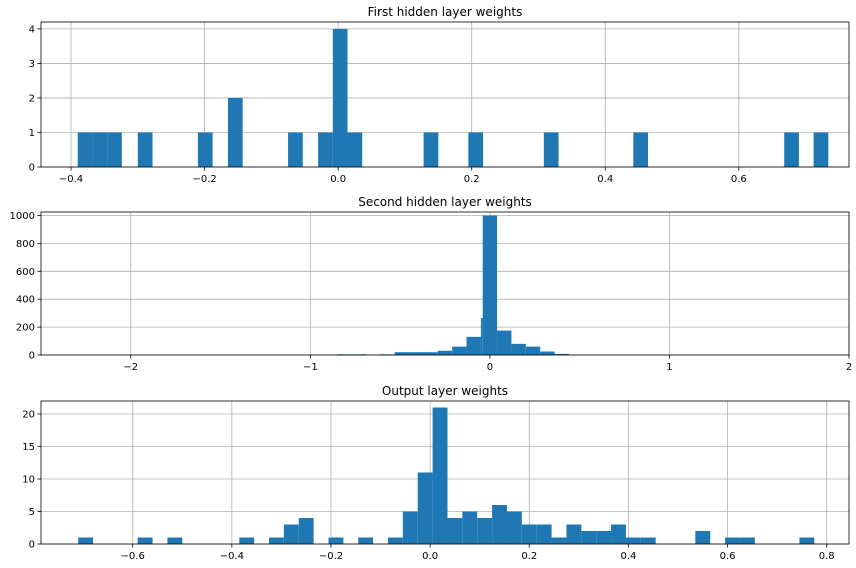 The width and height of the screenshot is (856, 568). What do you see at coordinates (32, 98) in the screenshot?
I see `y-tick-label: 2` at bounding box center [32, 98].